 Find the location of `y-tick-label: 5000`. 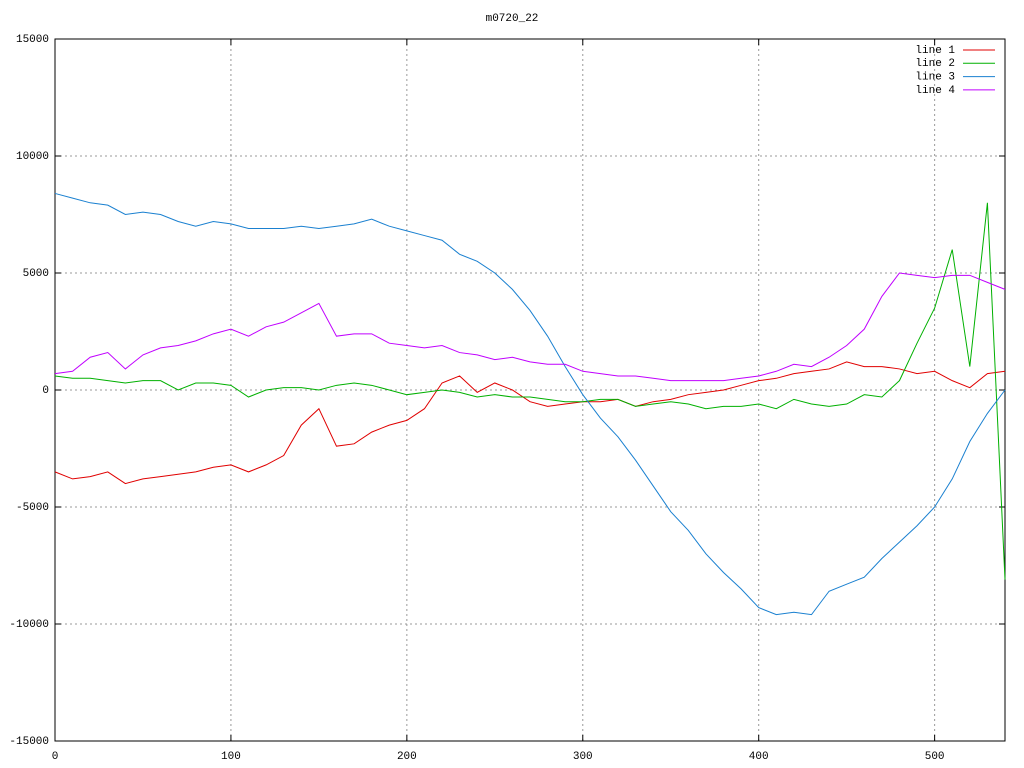

y-tick-label: 5000 is located at coordinates (36, 274).